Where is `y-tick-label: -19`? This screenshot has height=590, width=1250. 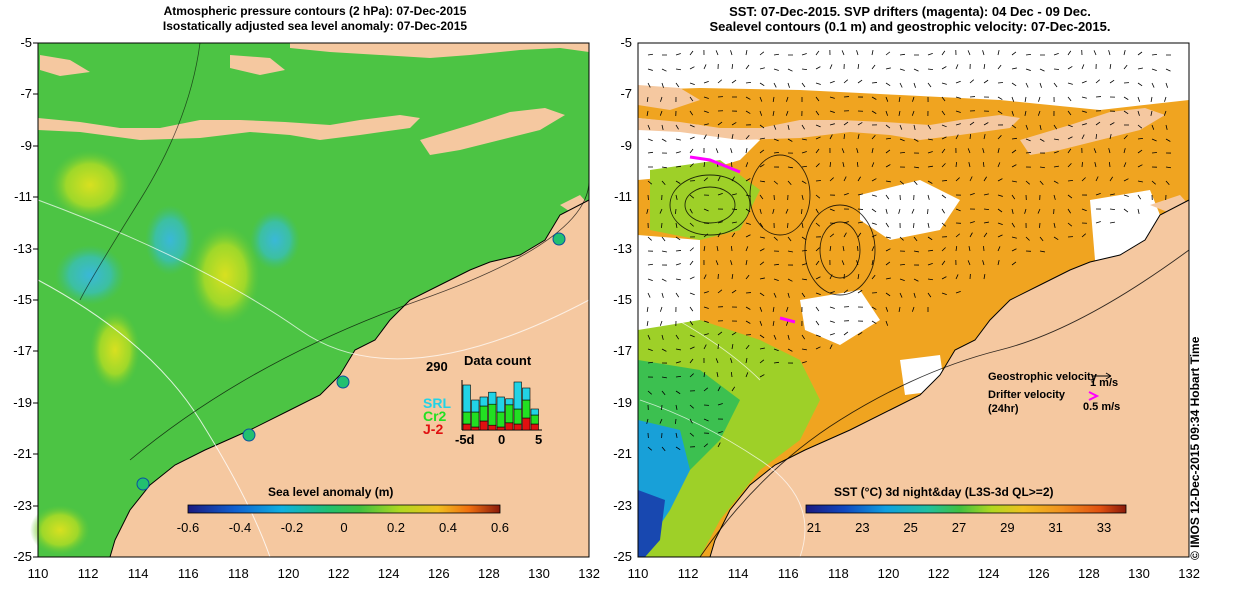 y-tick-label: -19 is located at coordinates (622, 402).